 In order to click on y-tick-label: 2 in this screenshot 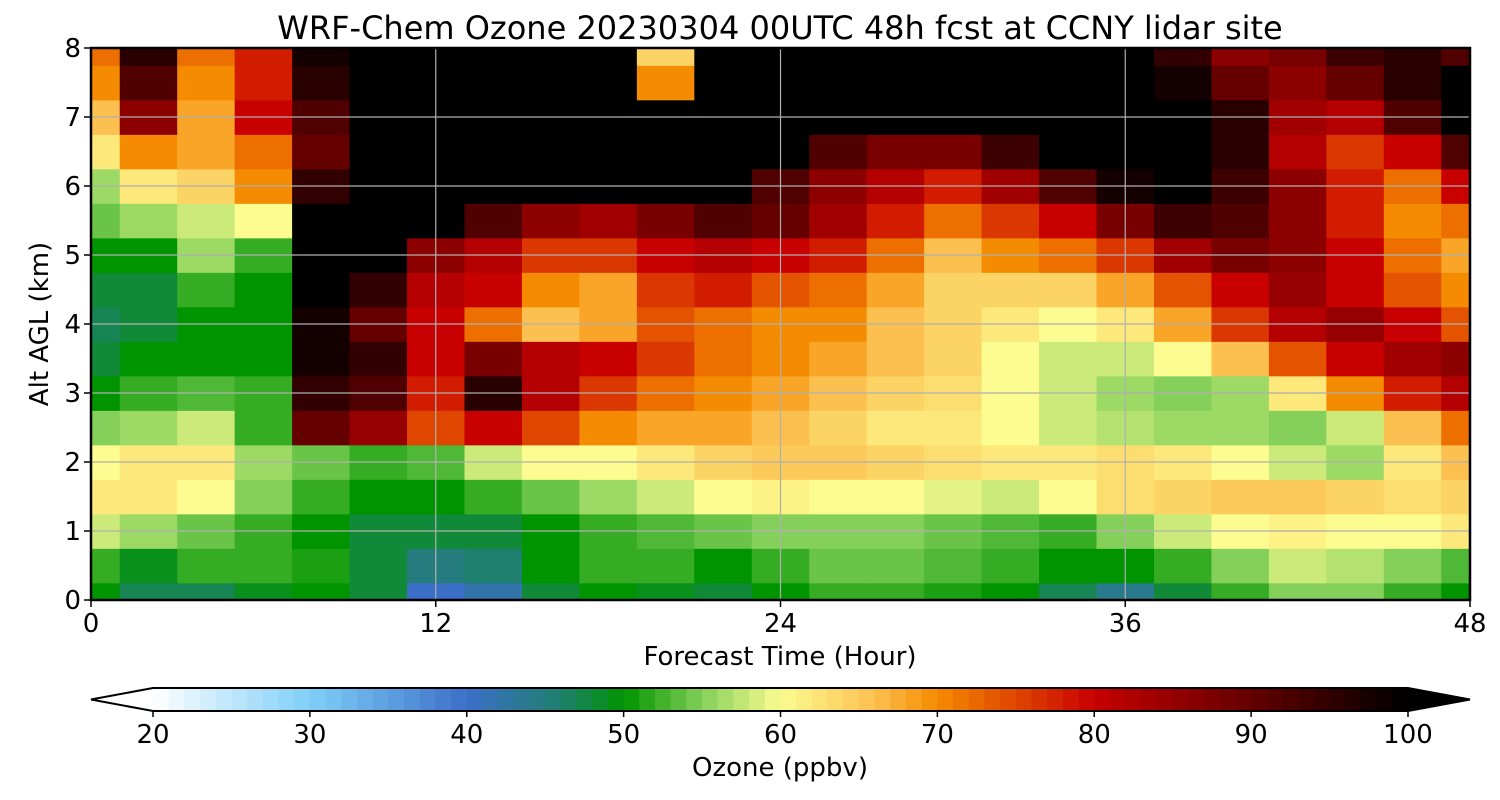, I will do `click(72, 463)`.